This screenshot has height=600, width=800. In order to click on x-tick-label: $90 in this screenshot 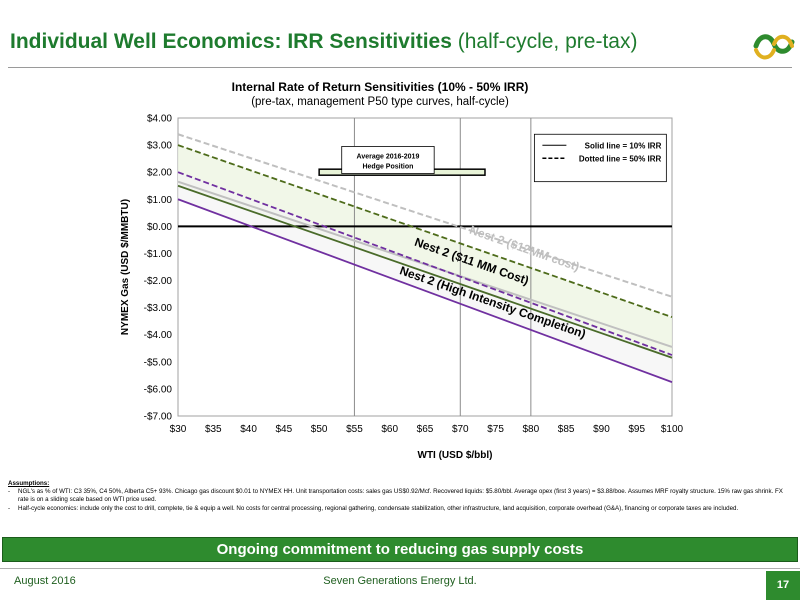, I will do `click(601, 429)`.